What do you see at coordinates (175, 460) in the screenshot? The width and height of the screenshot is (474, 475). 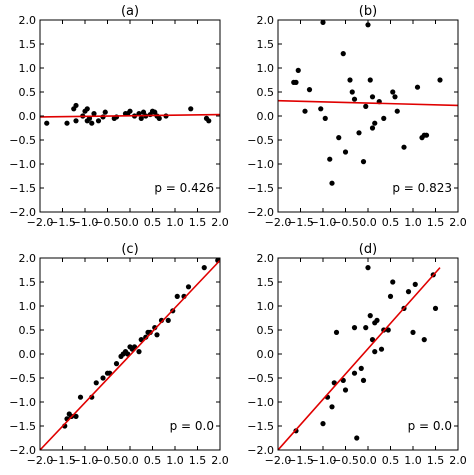 I see `panel-c-xtick-label: 1.0` at bounding box center [175, 460].